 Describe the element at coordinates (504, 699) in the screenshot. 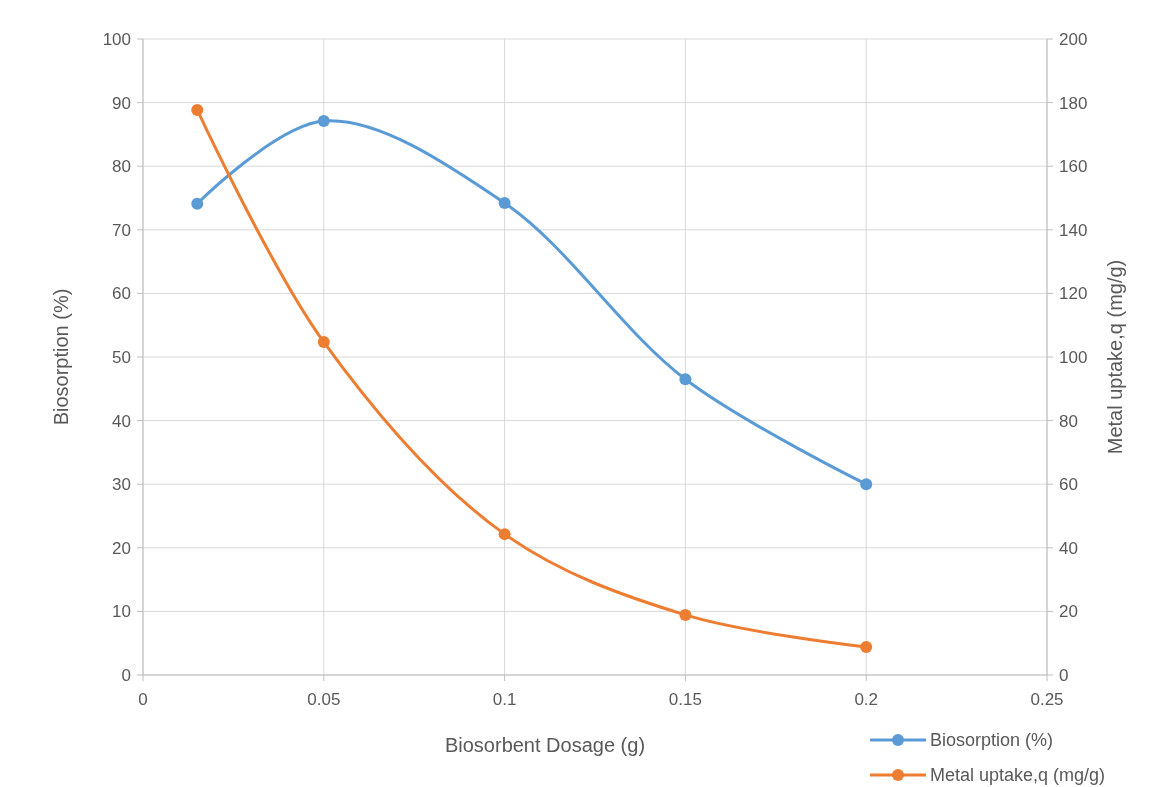

I see `x-tick-label: 0.1` at that location.